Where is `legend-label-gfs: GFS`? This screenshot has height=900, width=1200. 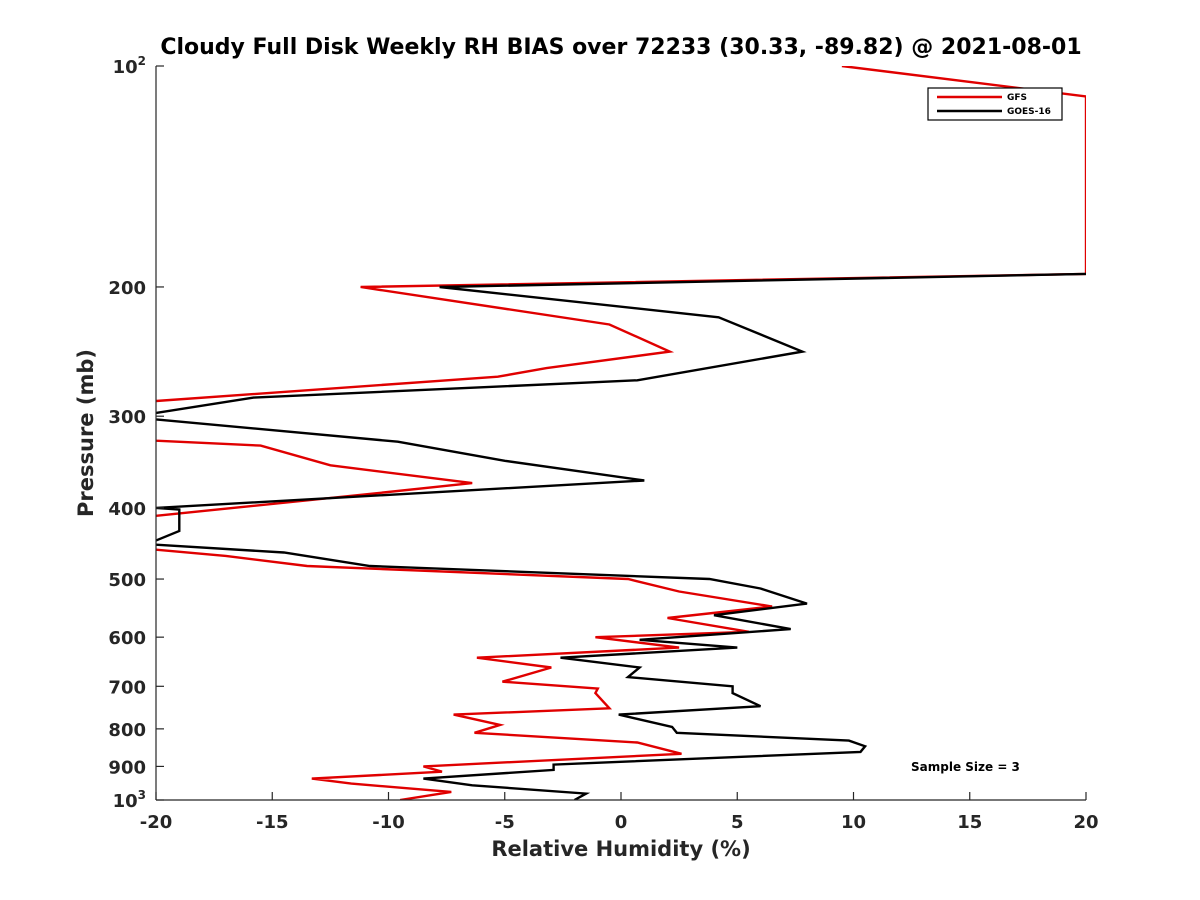 legend-label-gfs: GFS is located at coordinates (1017, 98).